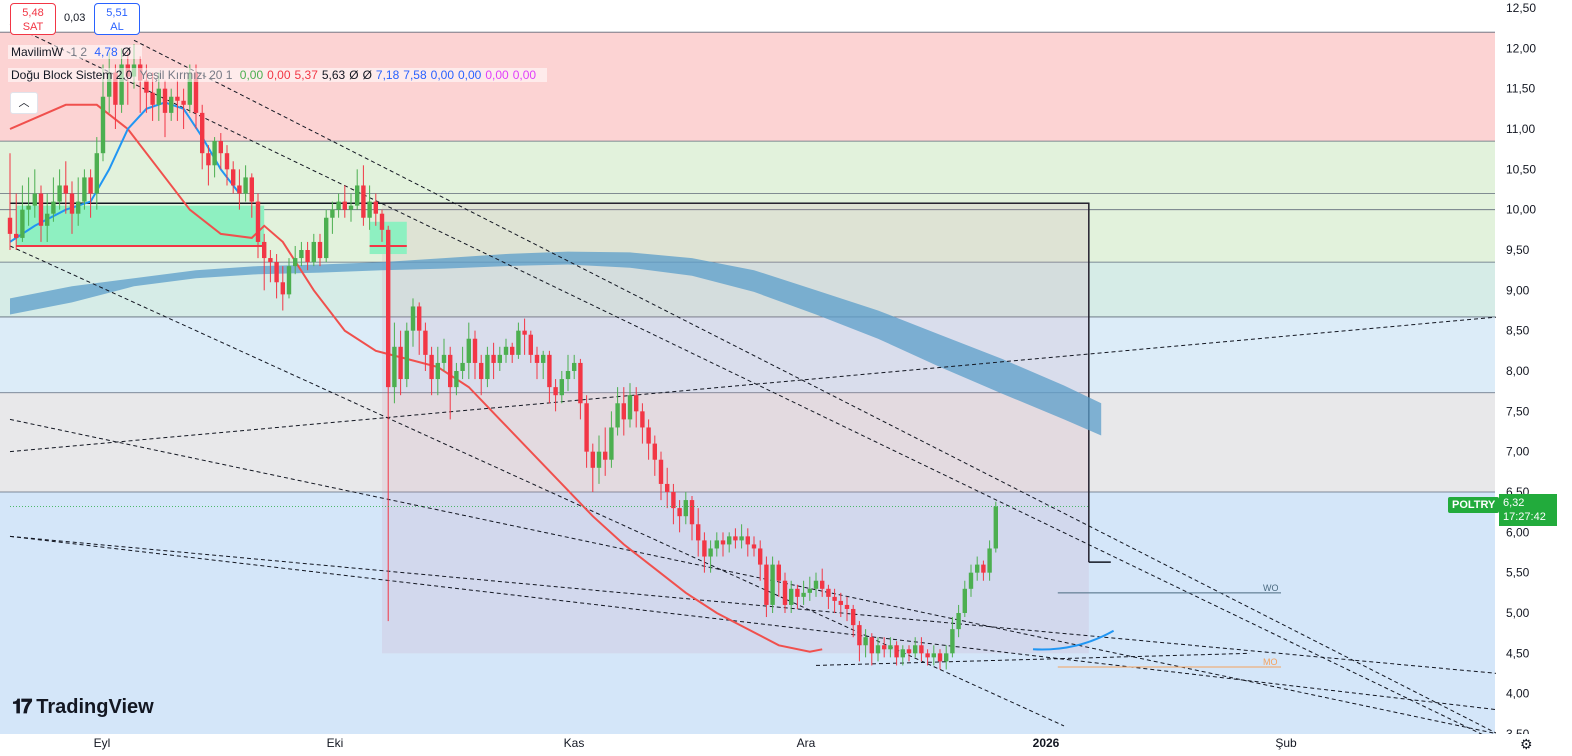 The height and width of the screenshot is (756, 1572). Describe the element at coordinates (72, 75) in the screenshot. I see `indicator-name: Doğu Block Sistem 2.0` at that location.